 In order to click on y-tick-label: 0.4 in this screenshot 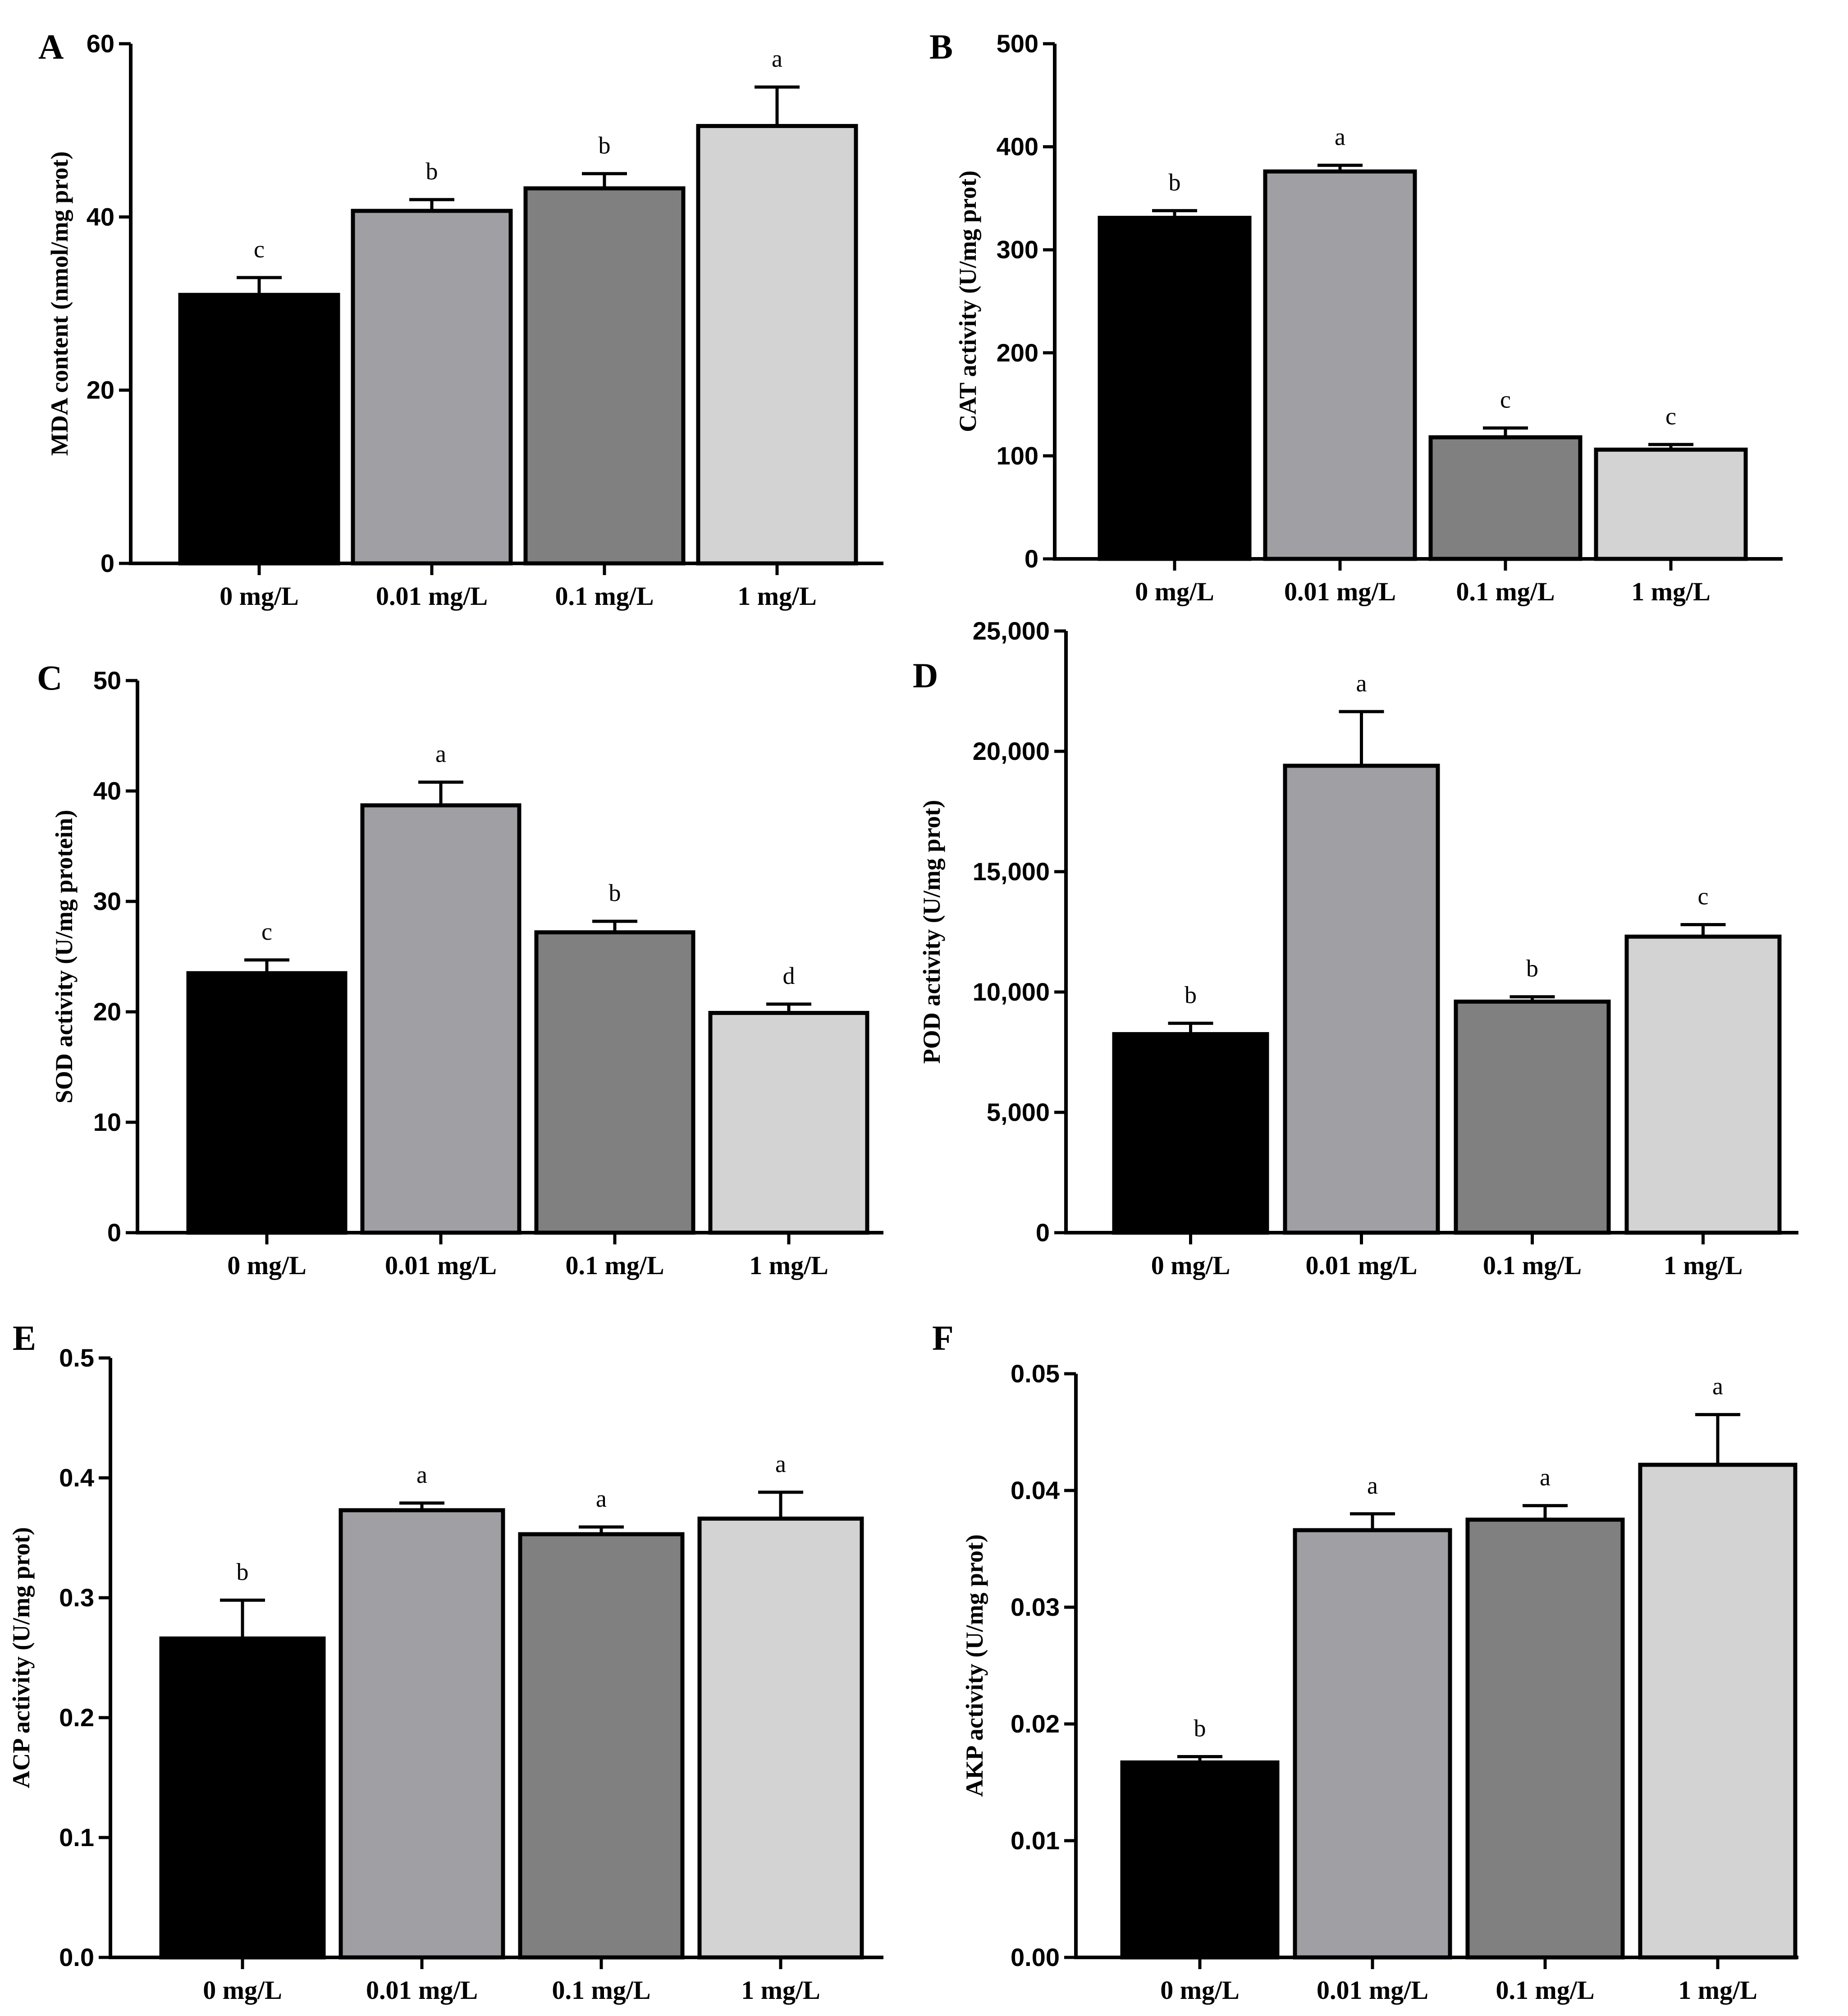, I will do `click(76, 1477)`.